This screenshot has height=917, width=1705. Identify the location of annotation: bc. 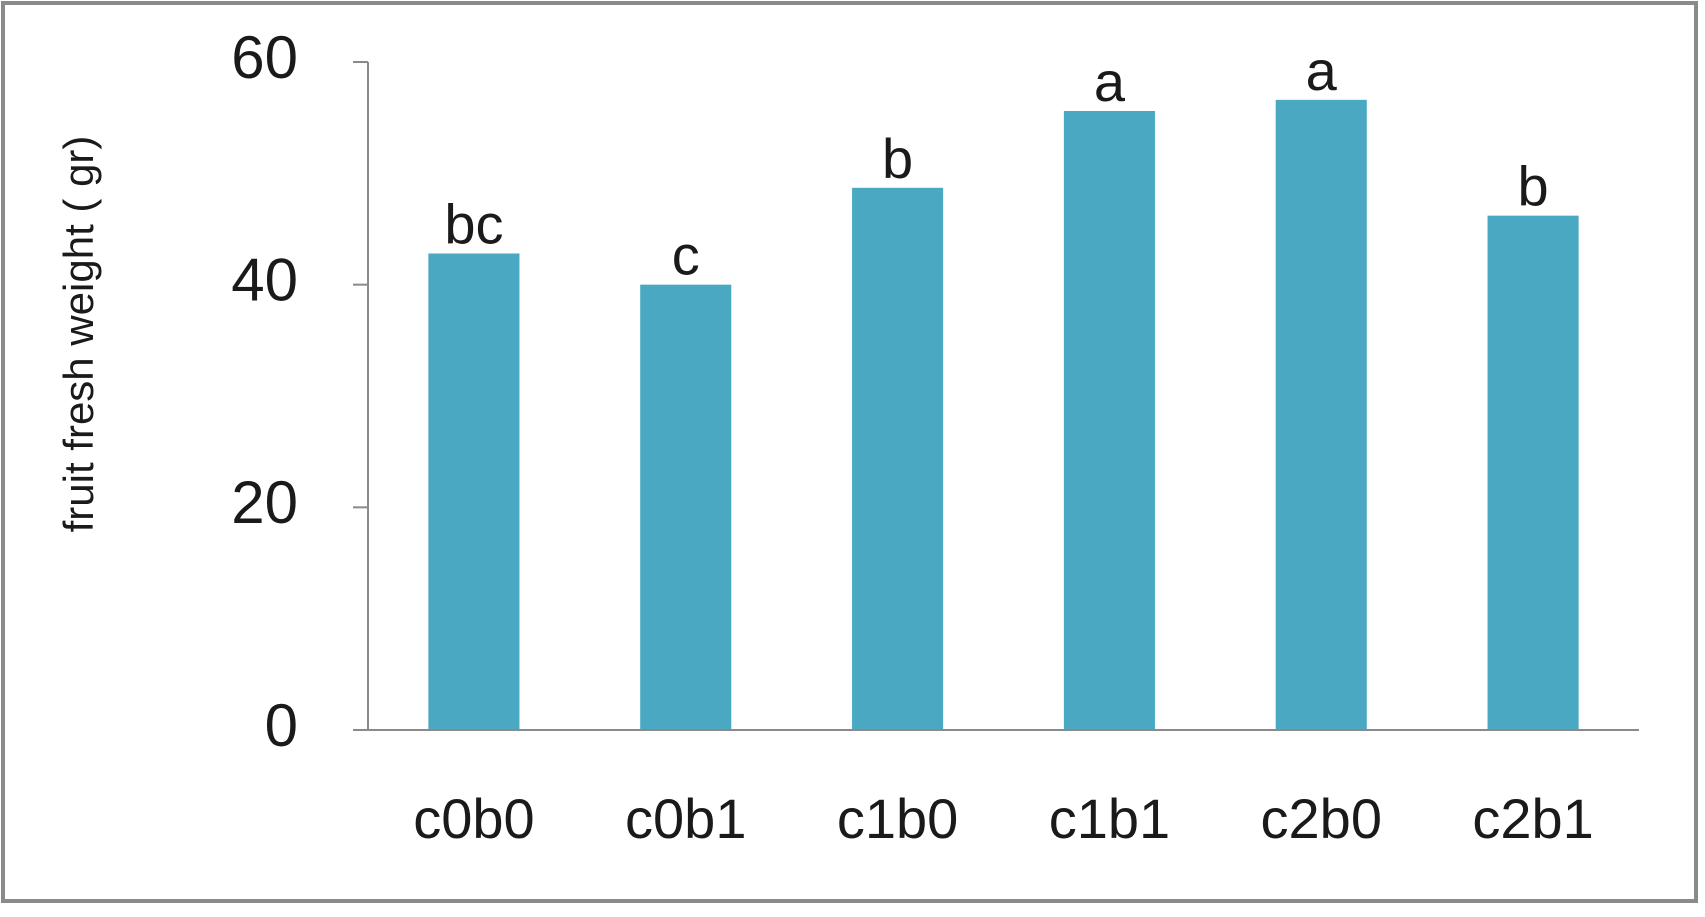
(473, 223).